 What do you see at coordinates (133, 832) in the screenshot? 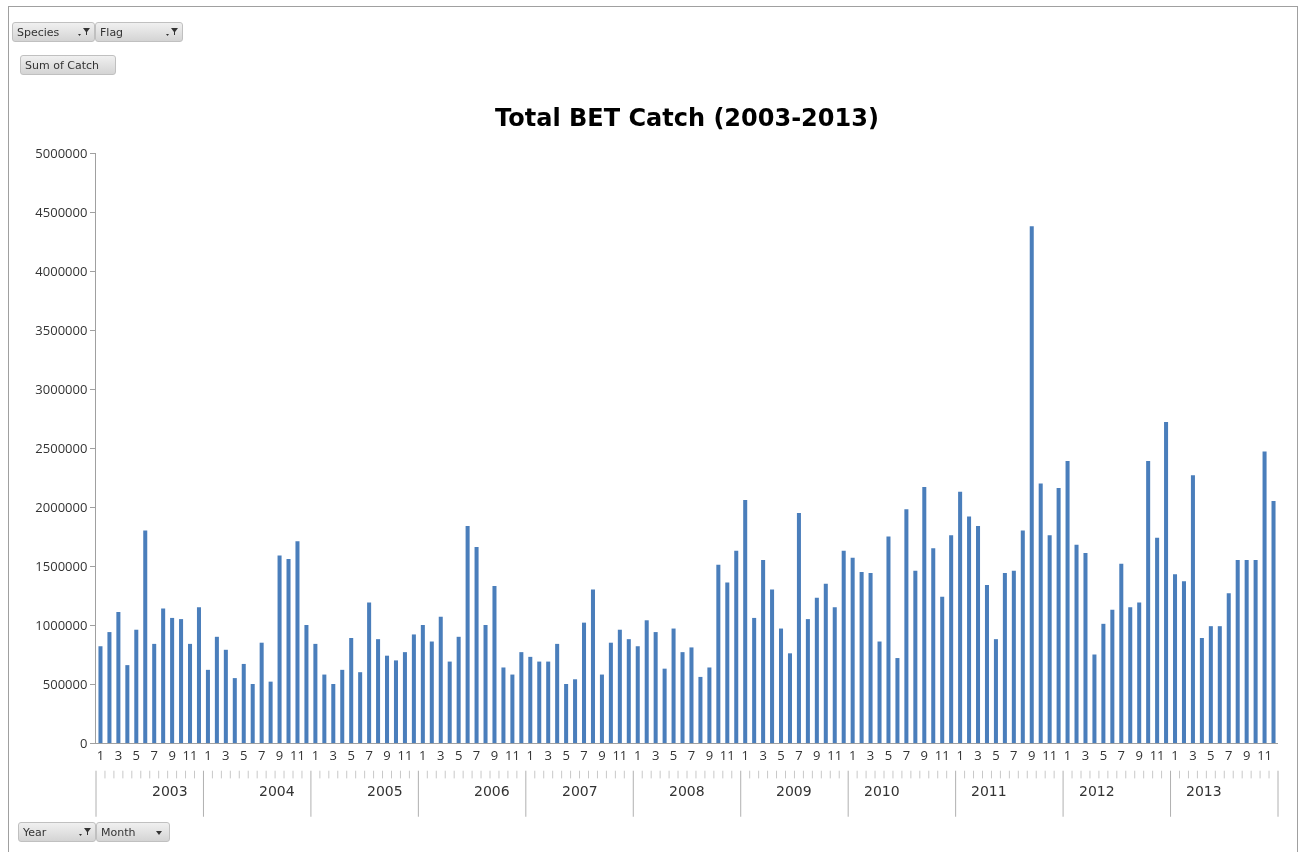
I see `field-button: Month` at bounding box center [133, 832].